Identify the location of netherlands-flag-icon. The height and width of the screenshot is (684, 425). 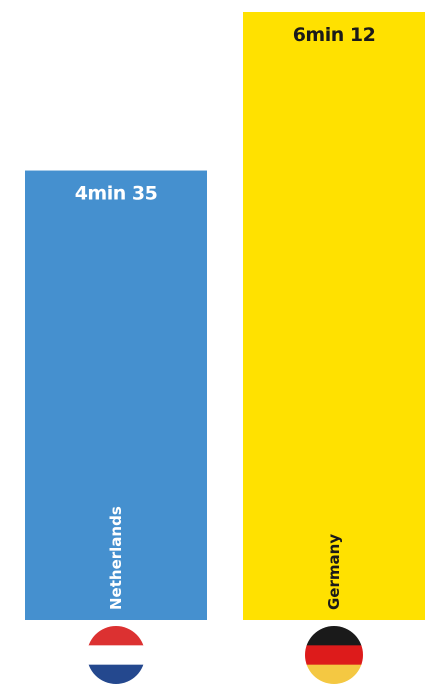
(116, 655).